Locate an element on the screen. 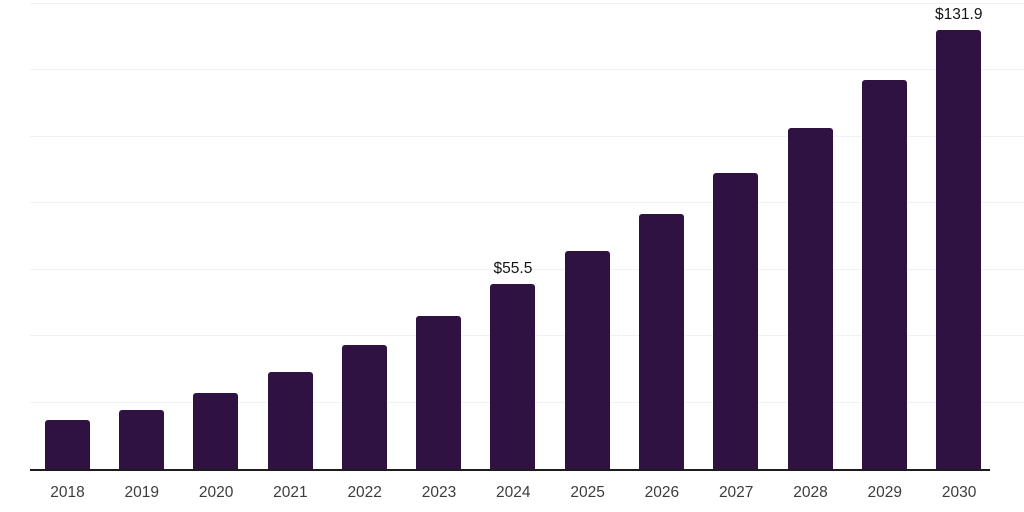  x-tick-label-2029: 2029 is located at coordinates (885, 492).